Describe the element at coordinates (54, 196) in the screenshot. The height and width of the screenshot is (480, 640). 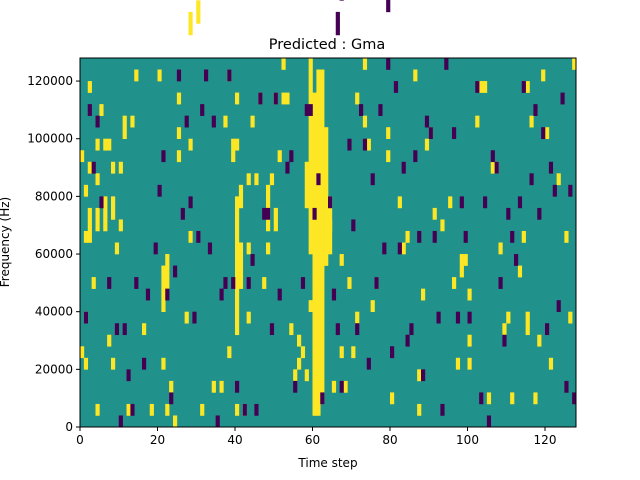
I see `y-tick-label: 80000` at that location.